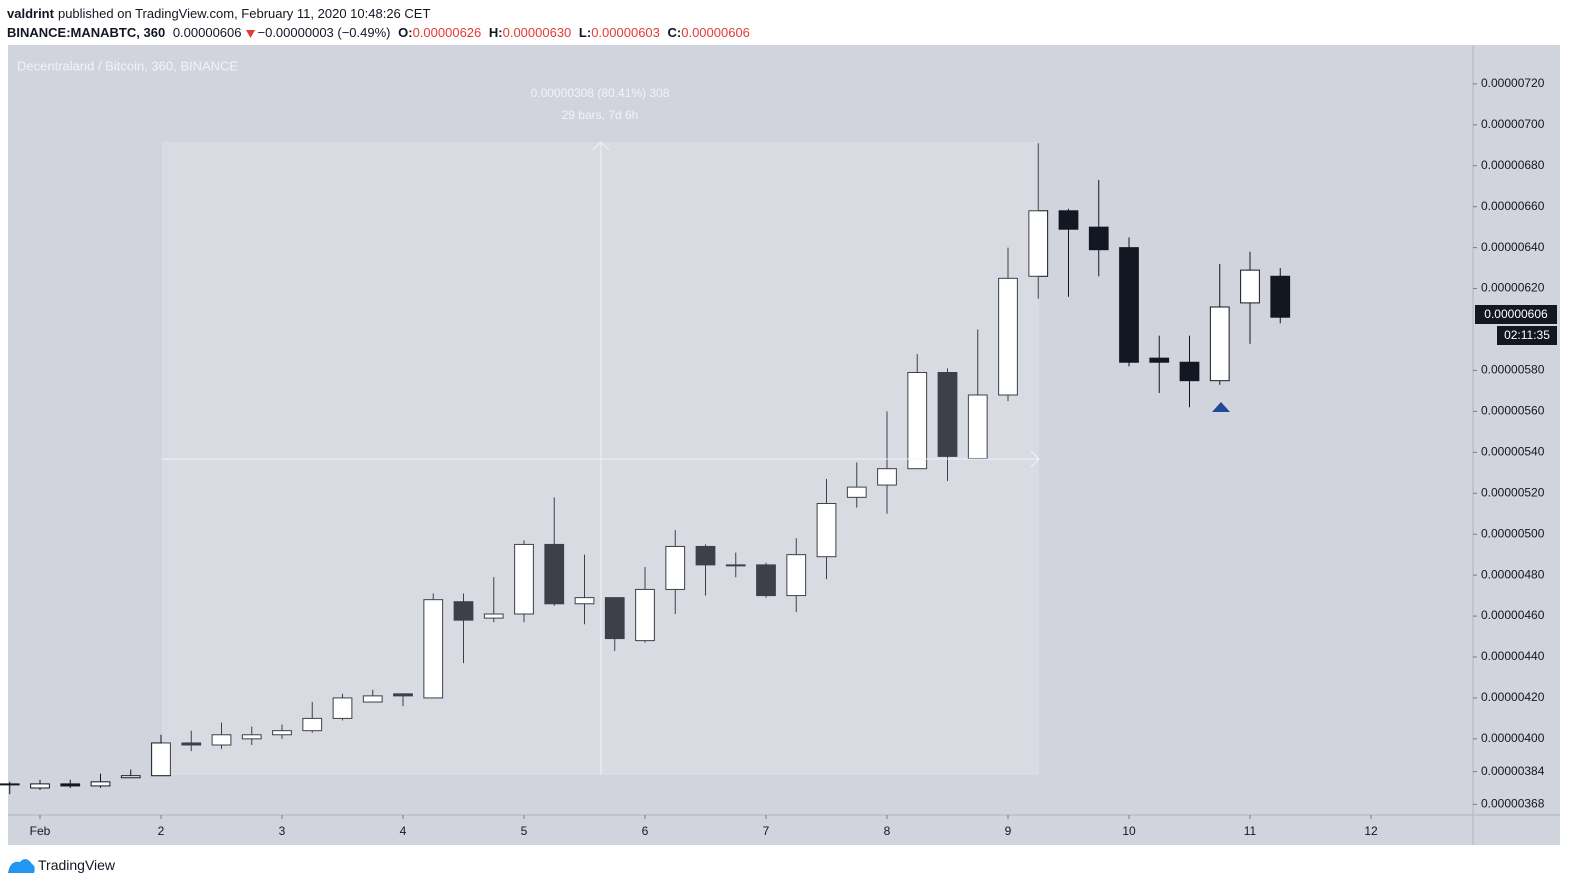 Image resolution: width=1583 pixels, height=894 pixels. What do you see at coordinates (1513, 206) in the screenshot?
I see `y-tick-label: 0.00000660` at bounding box center [1513, 206].